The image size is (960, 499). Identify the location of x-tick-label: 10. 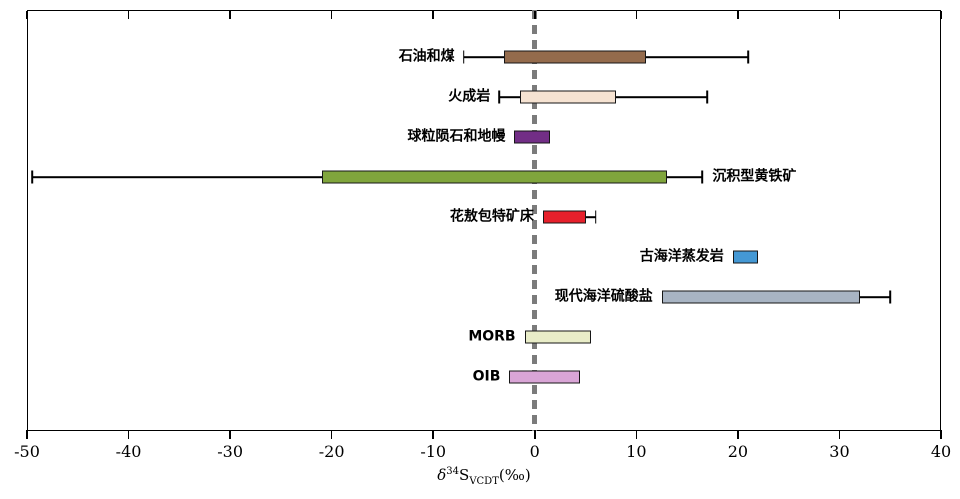
(636, 451).